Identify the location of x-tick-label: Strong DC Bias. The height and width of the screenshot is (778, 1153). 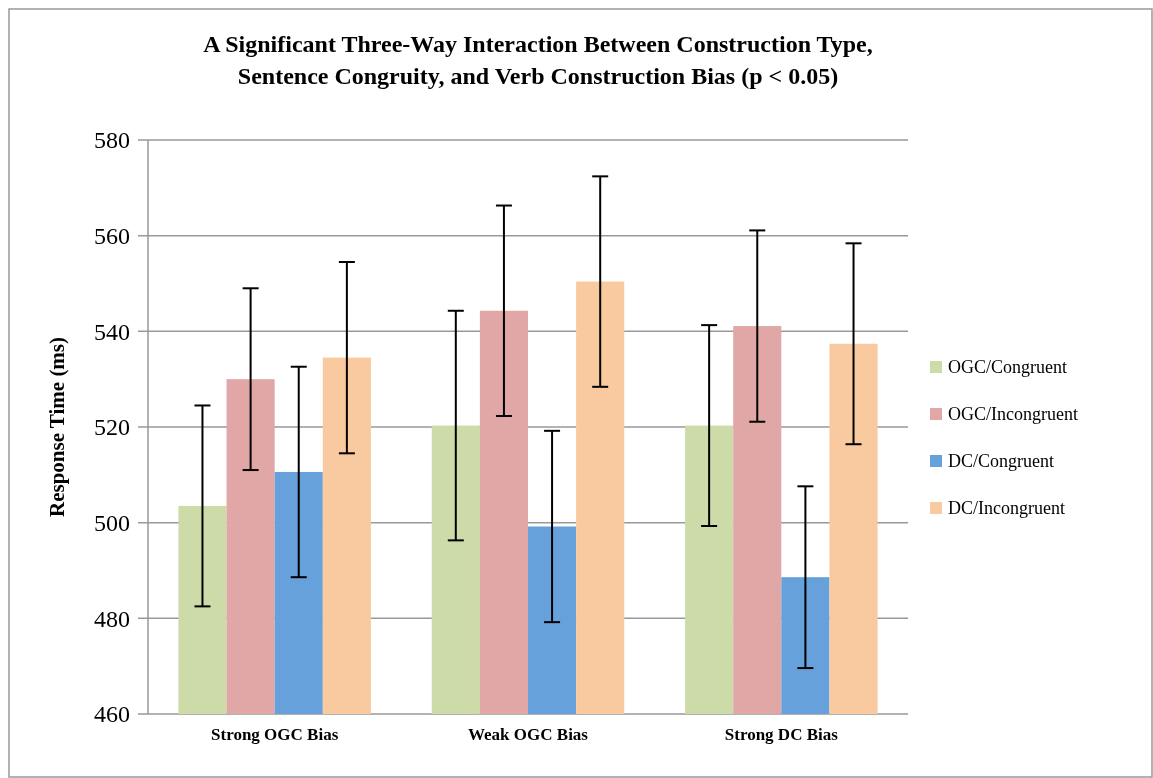
(781, 734).